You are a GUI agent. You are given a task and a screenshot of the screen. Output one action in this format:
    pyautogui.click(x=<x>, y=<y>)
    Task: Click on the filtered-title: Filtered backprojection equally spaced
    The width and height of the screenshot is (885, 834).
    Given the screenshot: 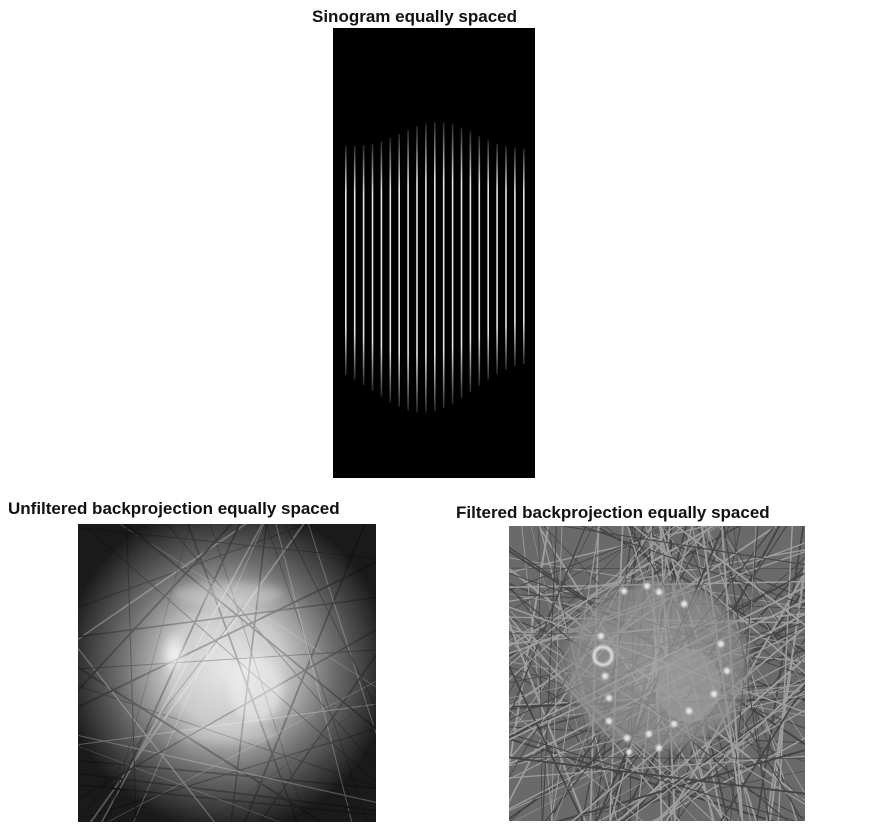 What is the action you would take?
    pyautogui.click(x=613, y=512)
    